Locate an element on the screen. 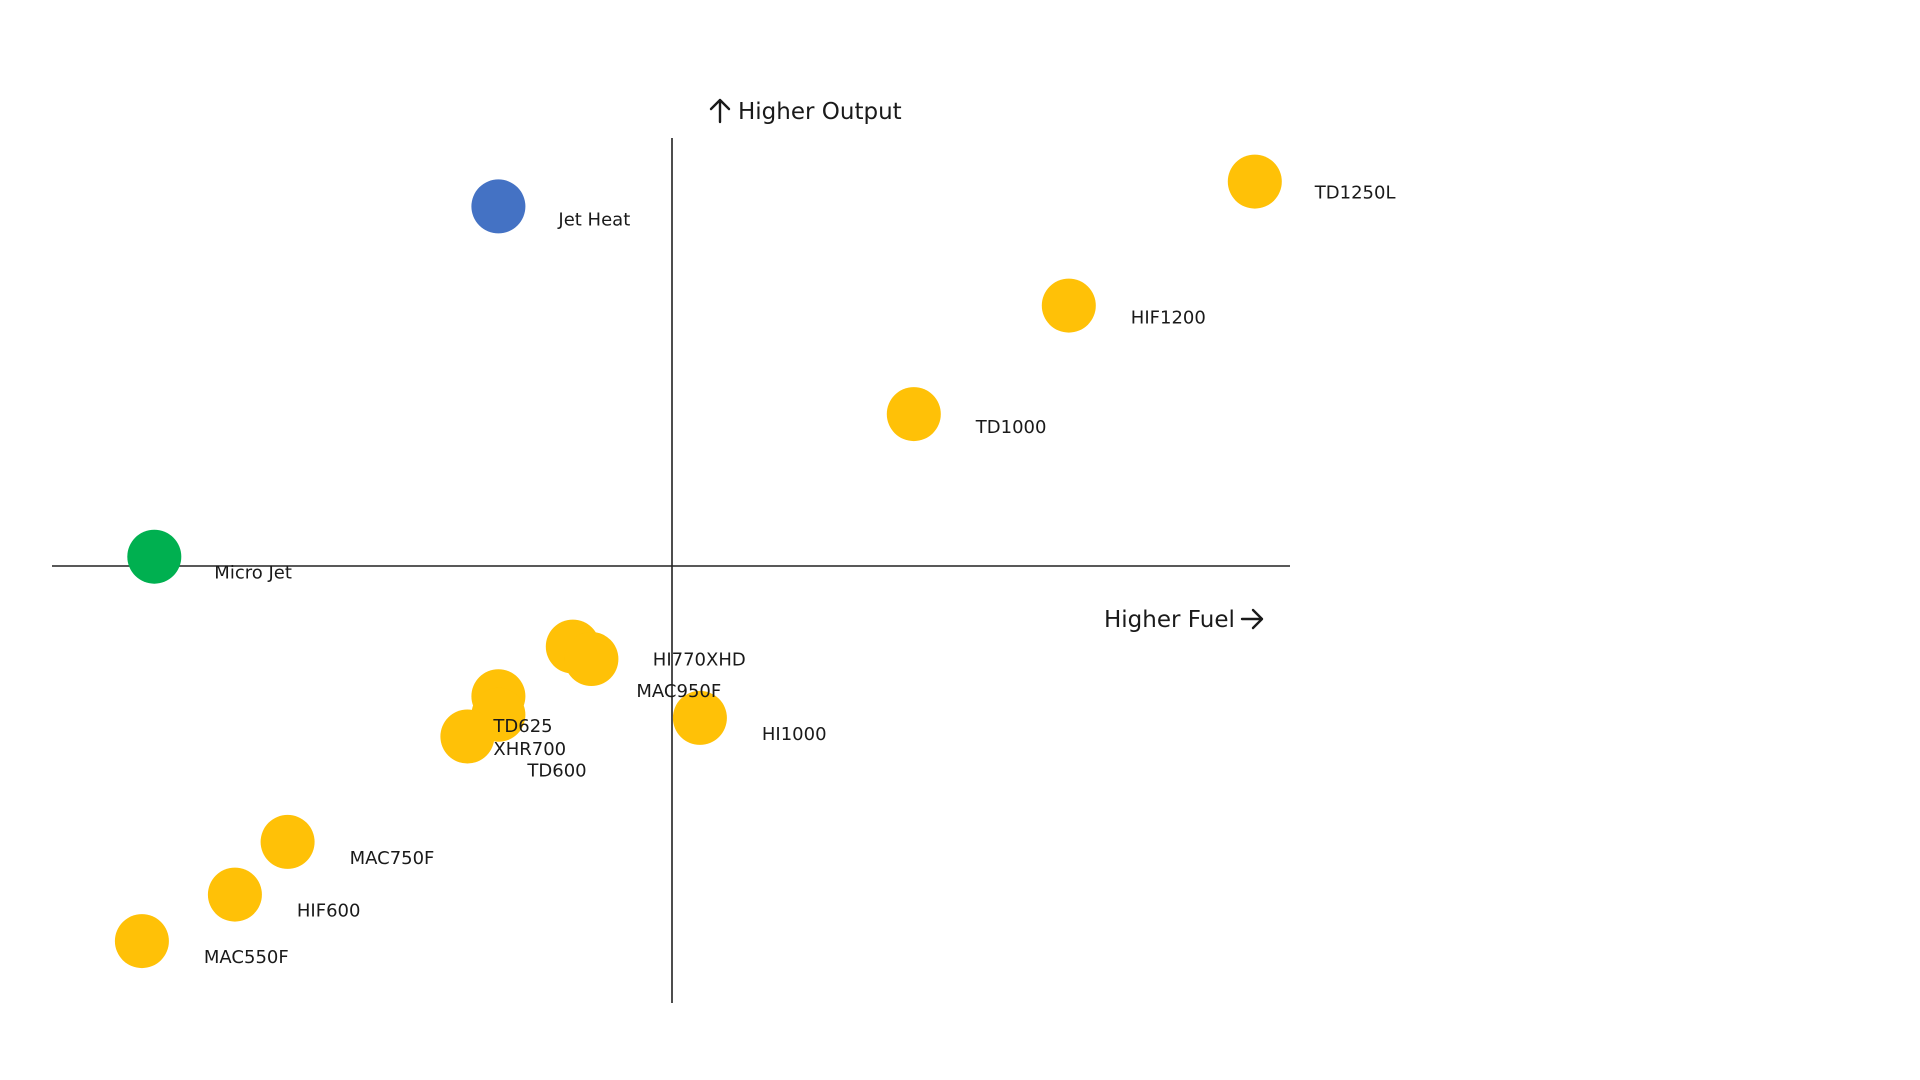 The image size is (1920, 1080). x-axis-label: Higher Fuel is located at coordinates (1169, 620).